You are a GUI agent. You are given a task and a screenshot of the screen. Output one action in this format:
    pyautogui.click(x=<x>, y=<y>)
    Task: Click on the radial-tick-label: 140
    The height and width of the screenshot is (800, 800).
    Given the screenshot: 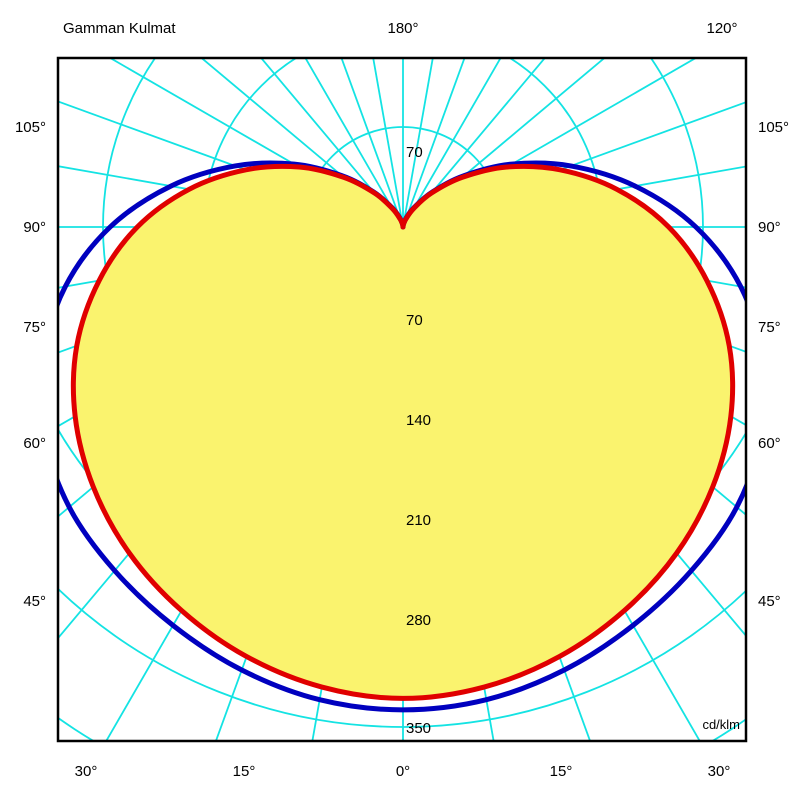 What is the action you would take?
    pyautogui.click(x=418, y=420)
    